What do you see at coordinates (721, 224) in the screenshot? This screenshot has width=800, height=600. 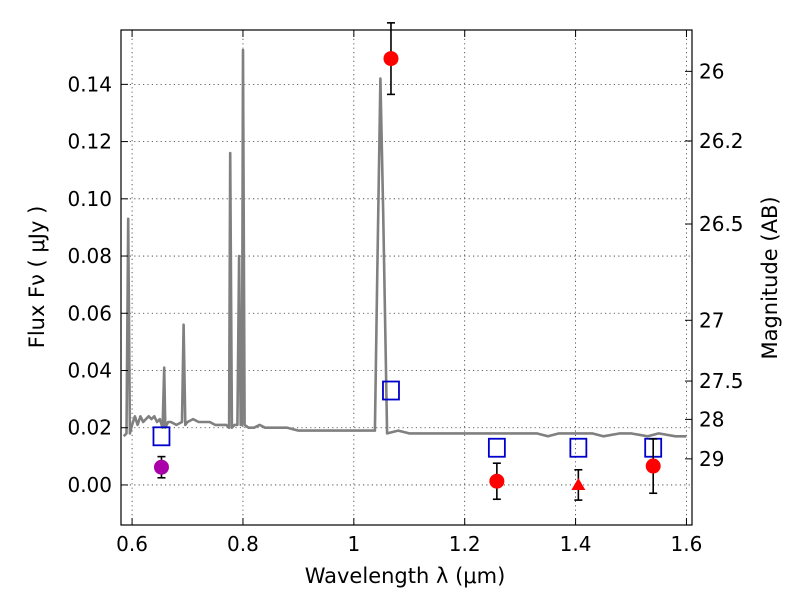 I see `mag-tick-label: 26.5` at bounding box center [721, 224].